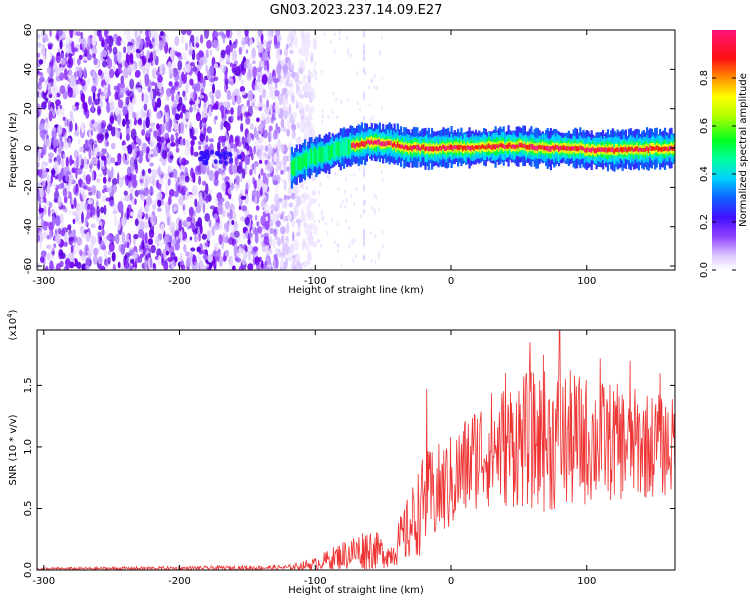  I want to click on y-tick-label: 0.0, so click(28, 570).